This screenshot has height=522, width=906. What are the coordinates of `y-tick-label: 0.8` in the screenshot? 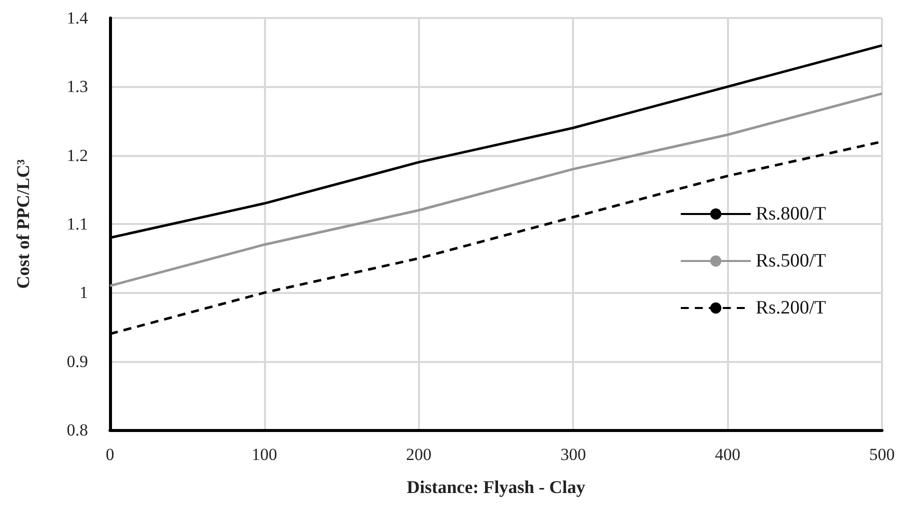 It's located at (77, 430).